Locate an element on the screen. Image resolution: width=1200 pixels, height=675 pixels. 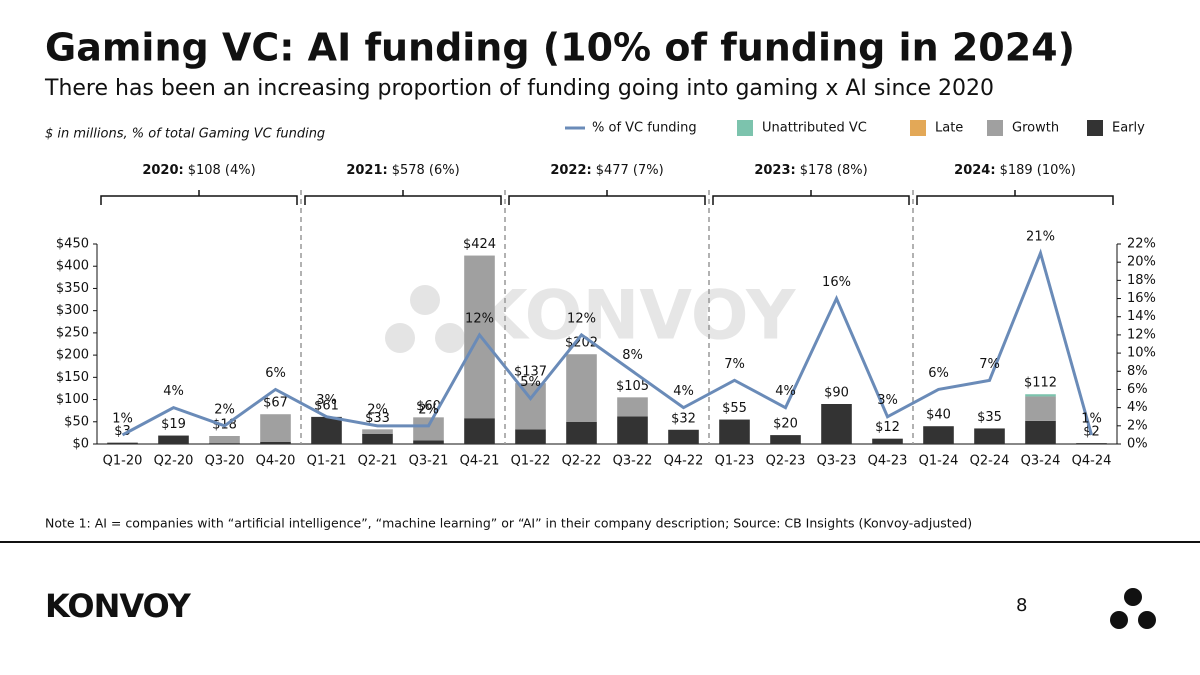
y-tick-label: $100 is located at coordinates (72, 399).